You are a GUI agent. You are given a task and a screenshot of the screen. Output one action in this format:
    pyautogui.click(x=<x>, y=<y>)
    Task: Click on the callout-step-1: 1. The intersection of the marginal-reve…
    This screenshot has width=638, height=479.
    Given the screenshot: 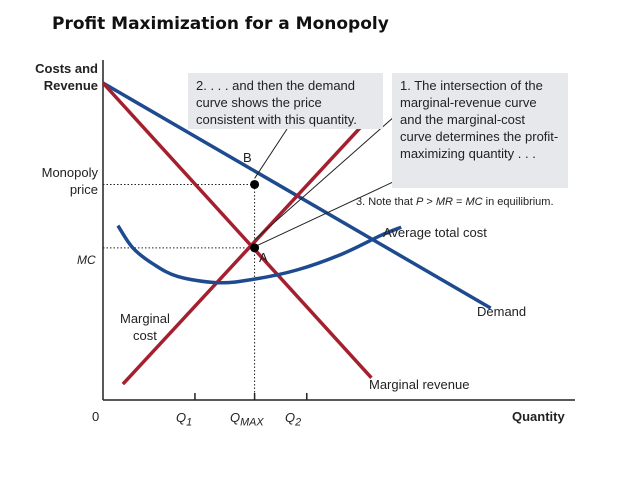 What is the action you would take?
    pyautogui.click(x=480, y=130)
    